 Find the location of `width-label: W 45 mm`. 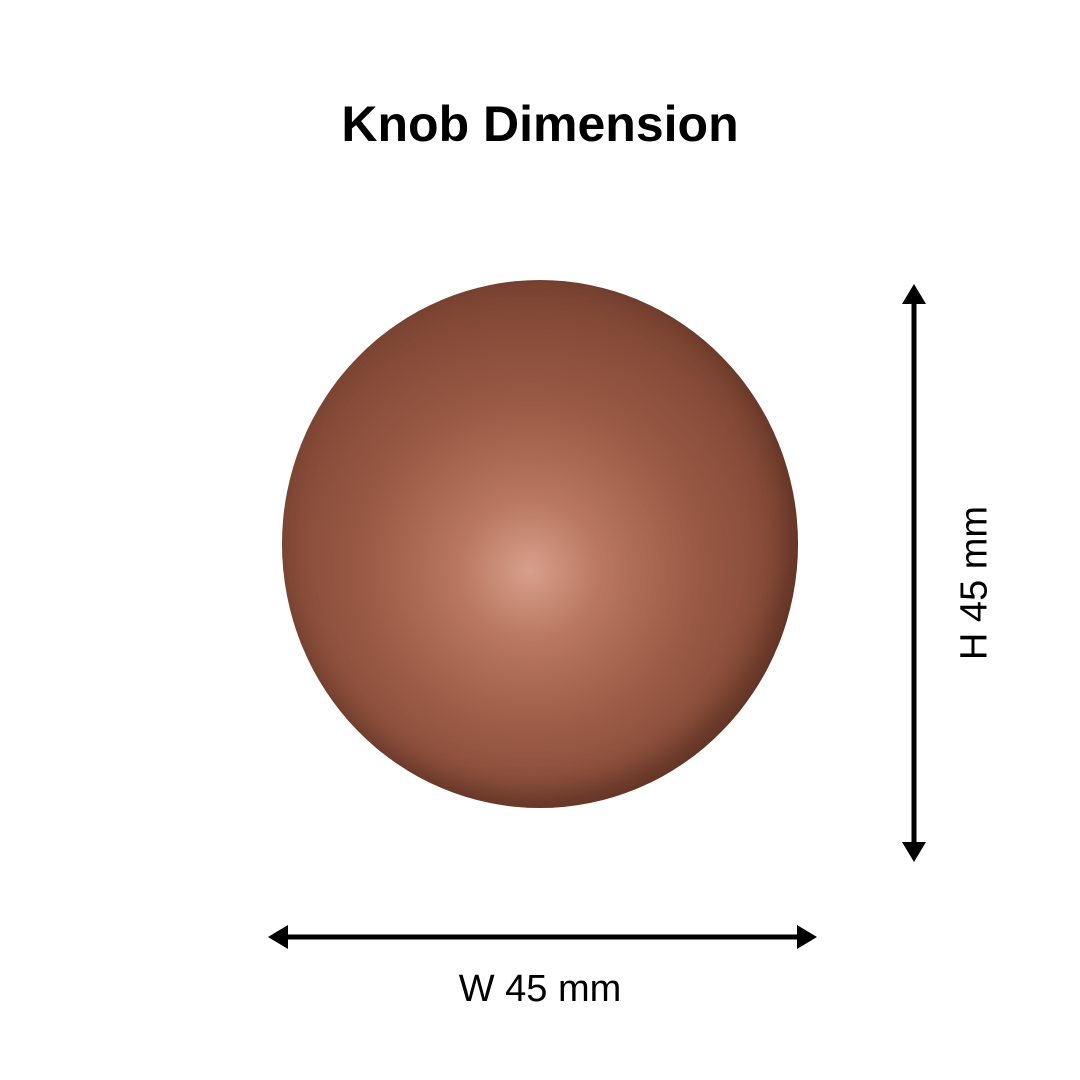

width-label: W 45 mm is located at coordinates (540, 989).